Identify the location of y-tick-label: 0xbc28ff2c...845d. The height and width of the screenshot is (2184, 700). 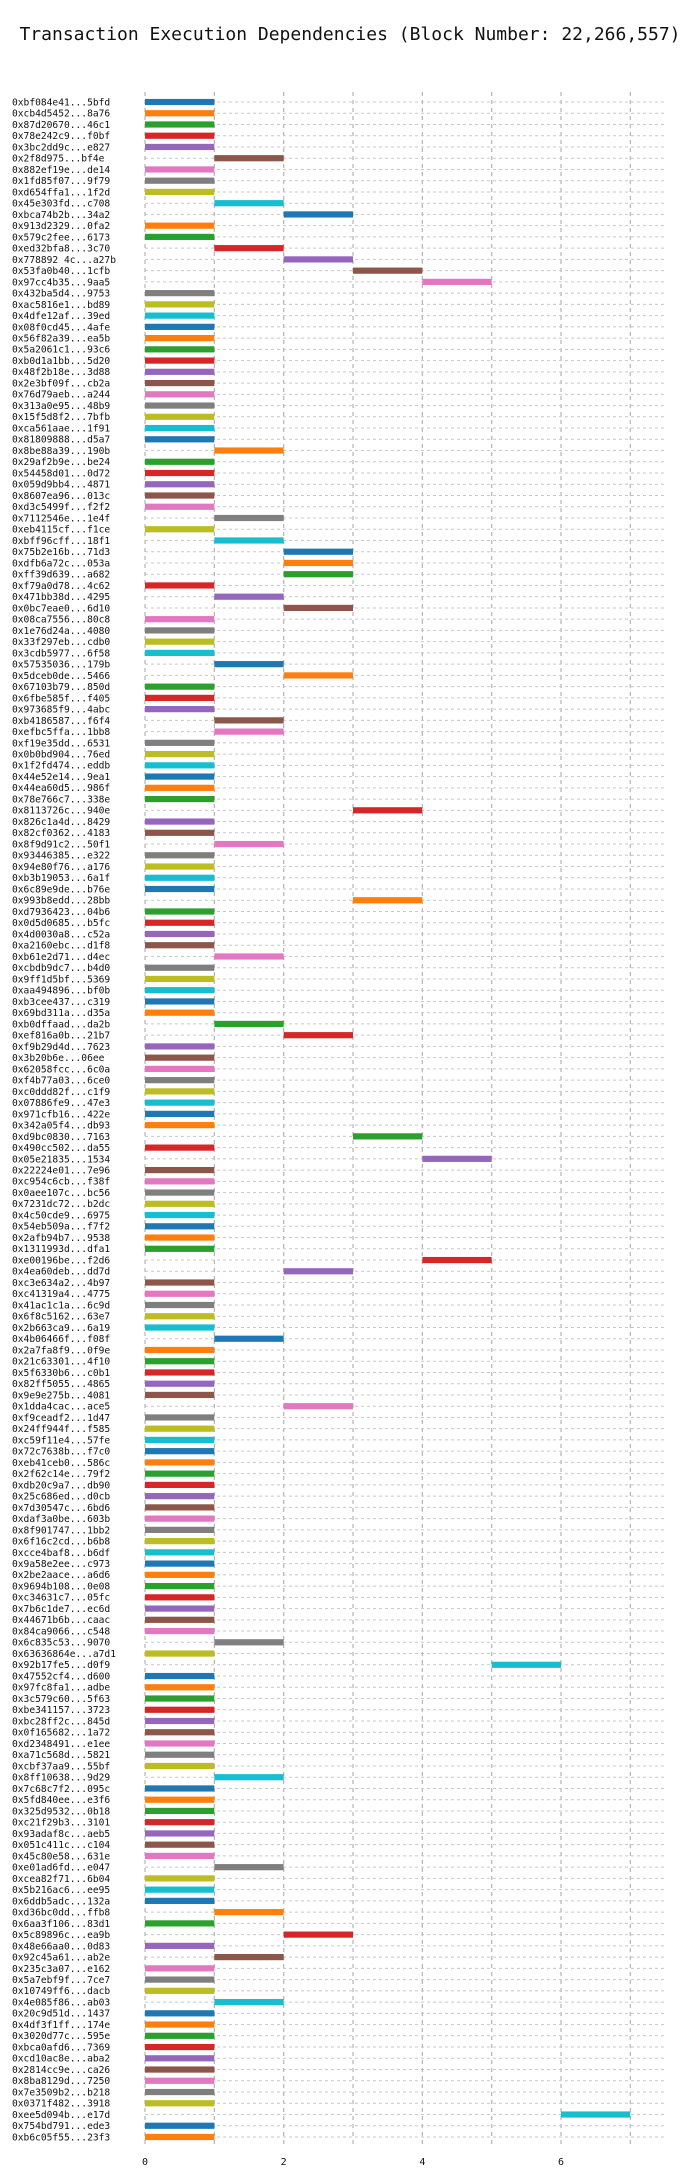
(61, 1721).